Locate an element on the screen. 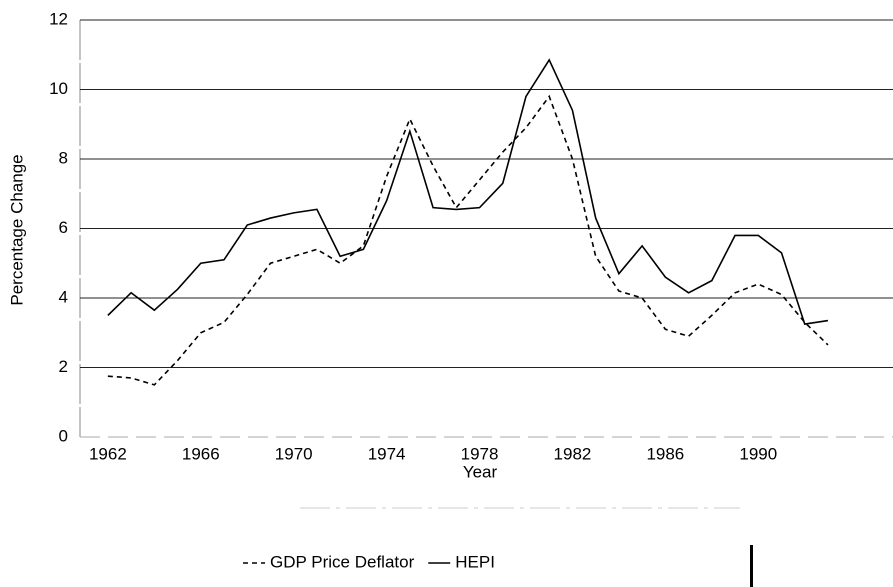 The image size is (893, 587). y-tick-label: 0 is located at coordinates (63, 435).